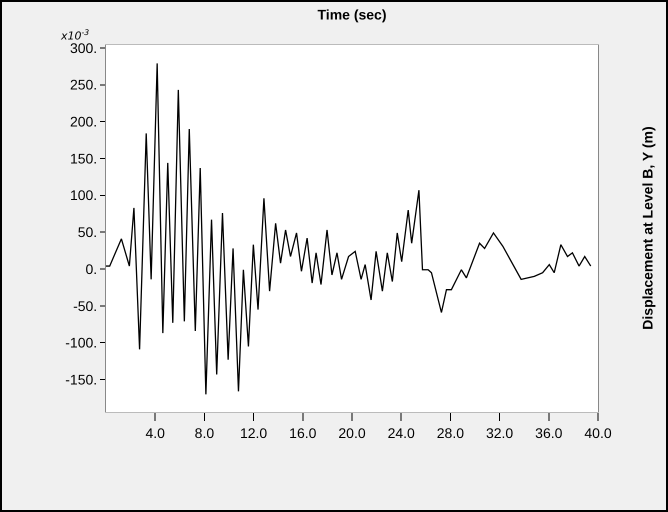 The image size is (668, 512). I want to click on x-tick-label: 8.0, so click(204, 432).